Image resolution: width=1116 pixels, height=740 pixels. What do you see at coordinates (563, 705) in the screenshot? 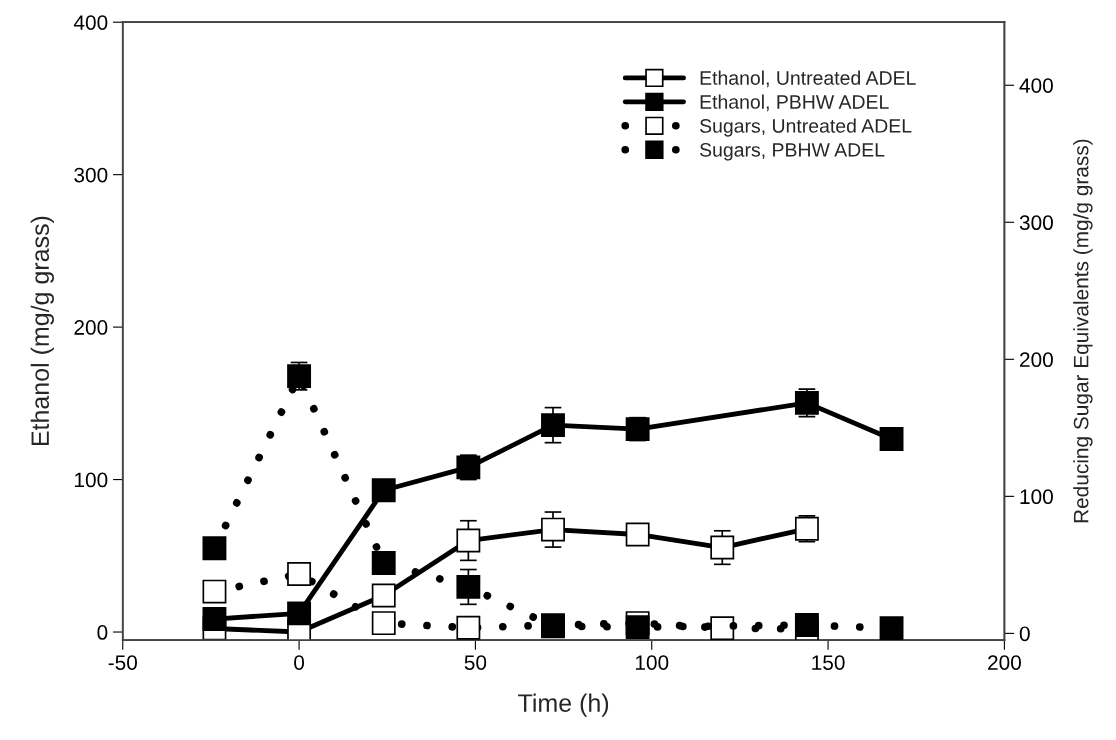
I see `x-axis-title: Time (h)` at bounding box center [563, 705].